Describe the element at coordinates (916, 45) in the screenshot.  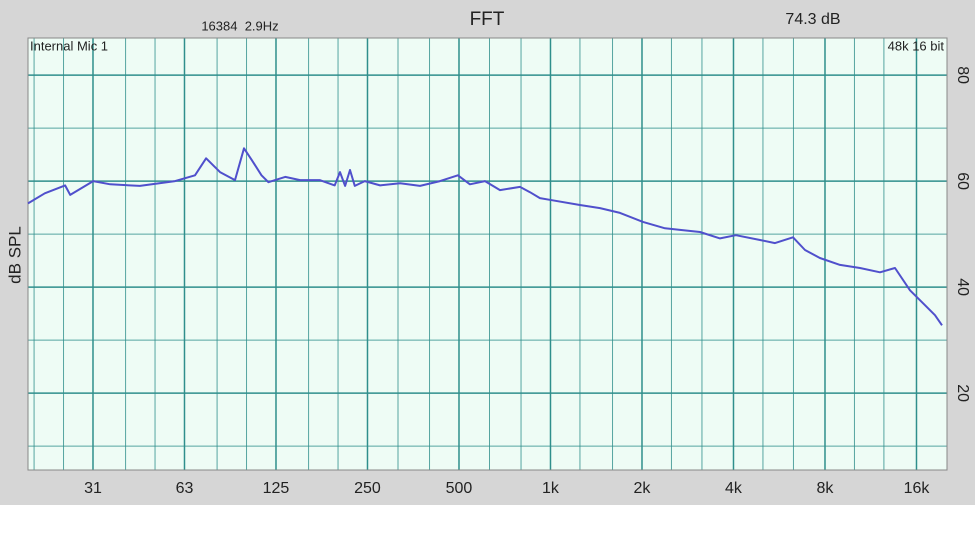
I see `format-label: 48k 16 bit` at that location.